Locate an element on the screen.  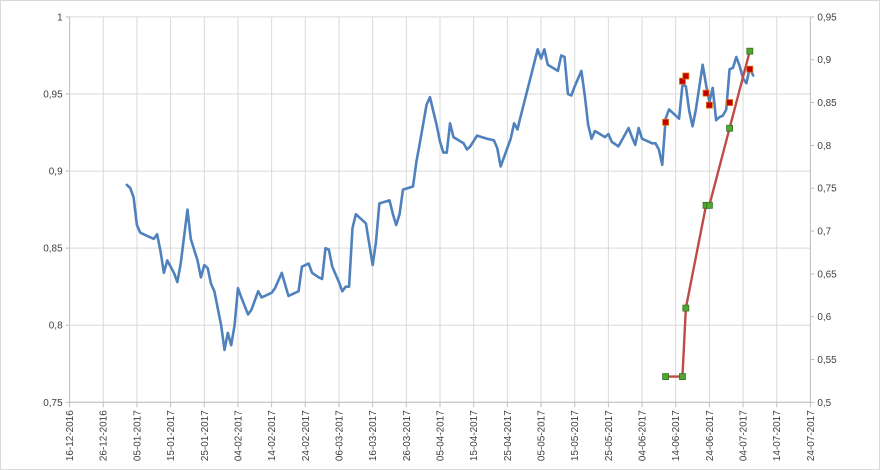
y-right-tick-label: 0,85 is located at coordinates (827, 103).